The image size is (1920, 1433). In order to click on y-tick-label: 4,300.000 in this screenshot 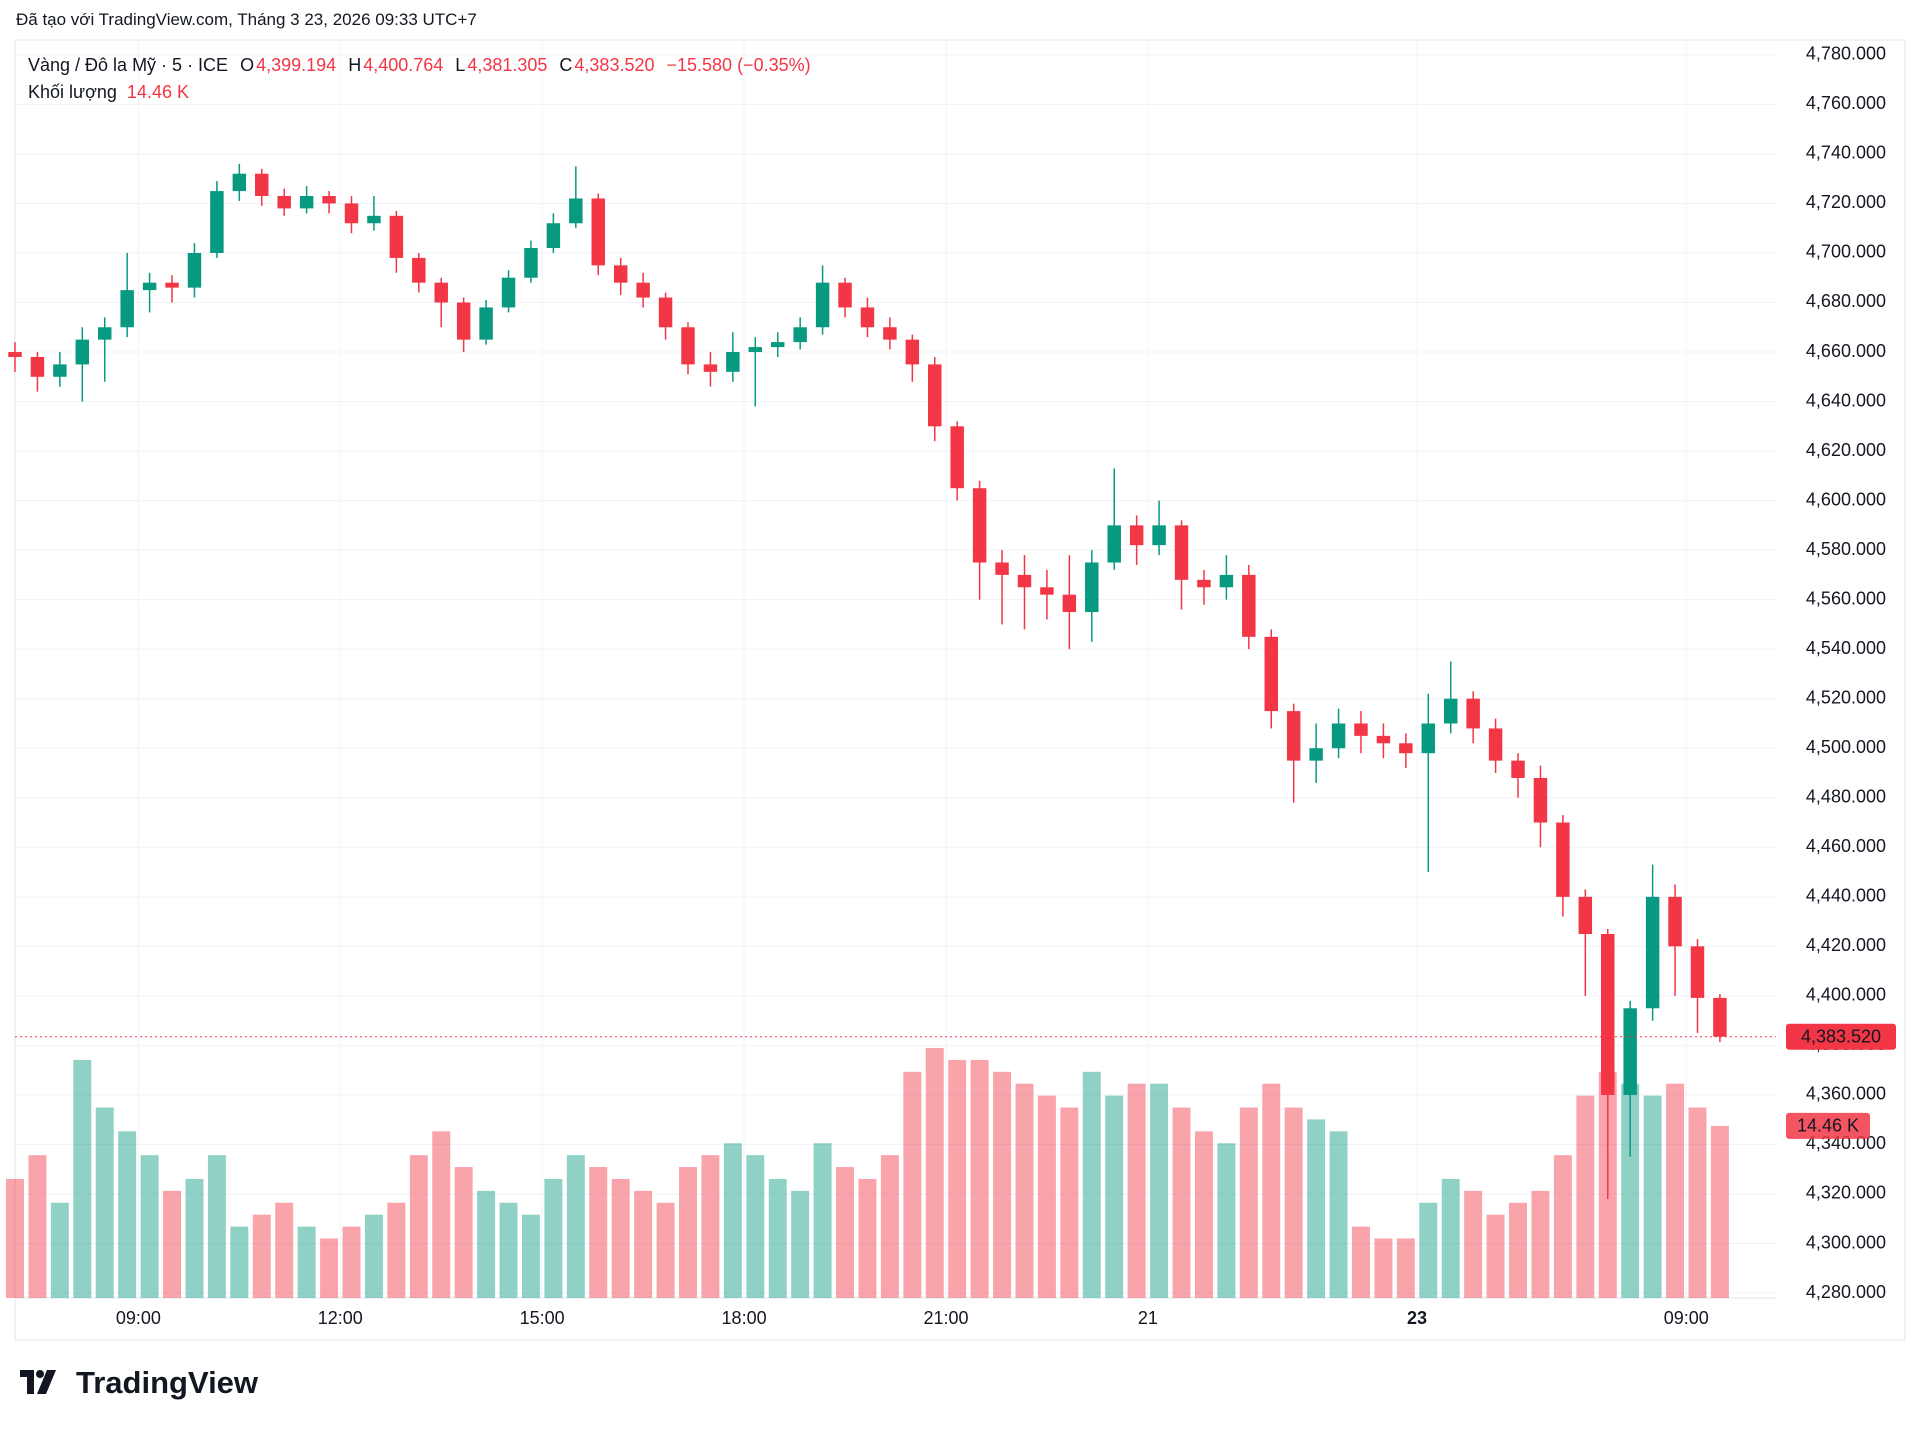, I will do `click(1846, 1242)`.